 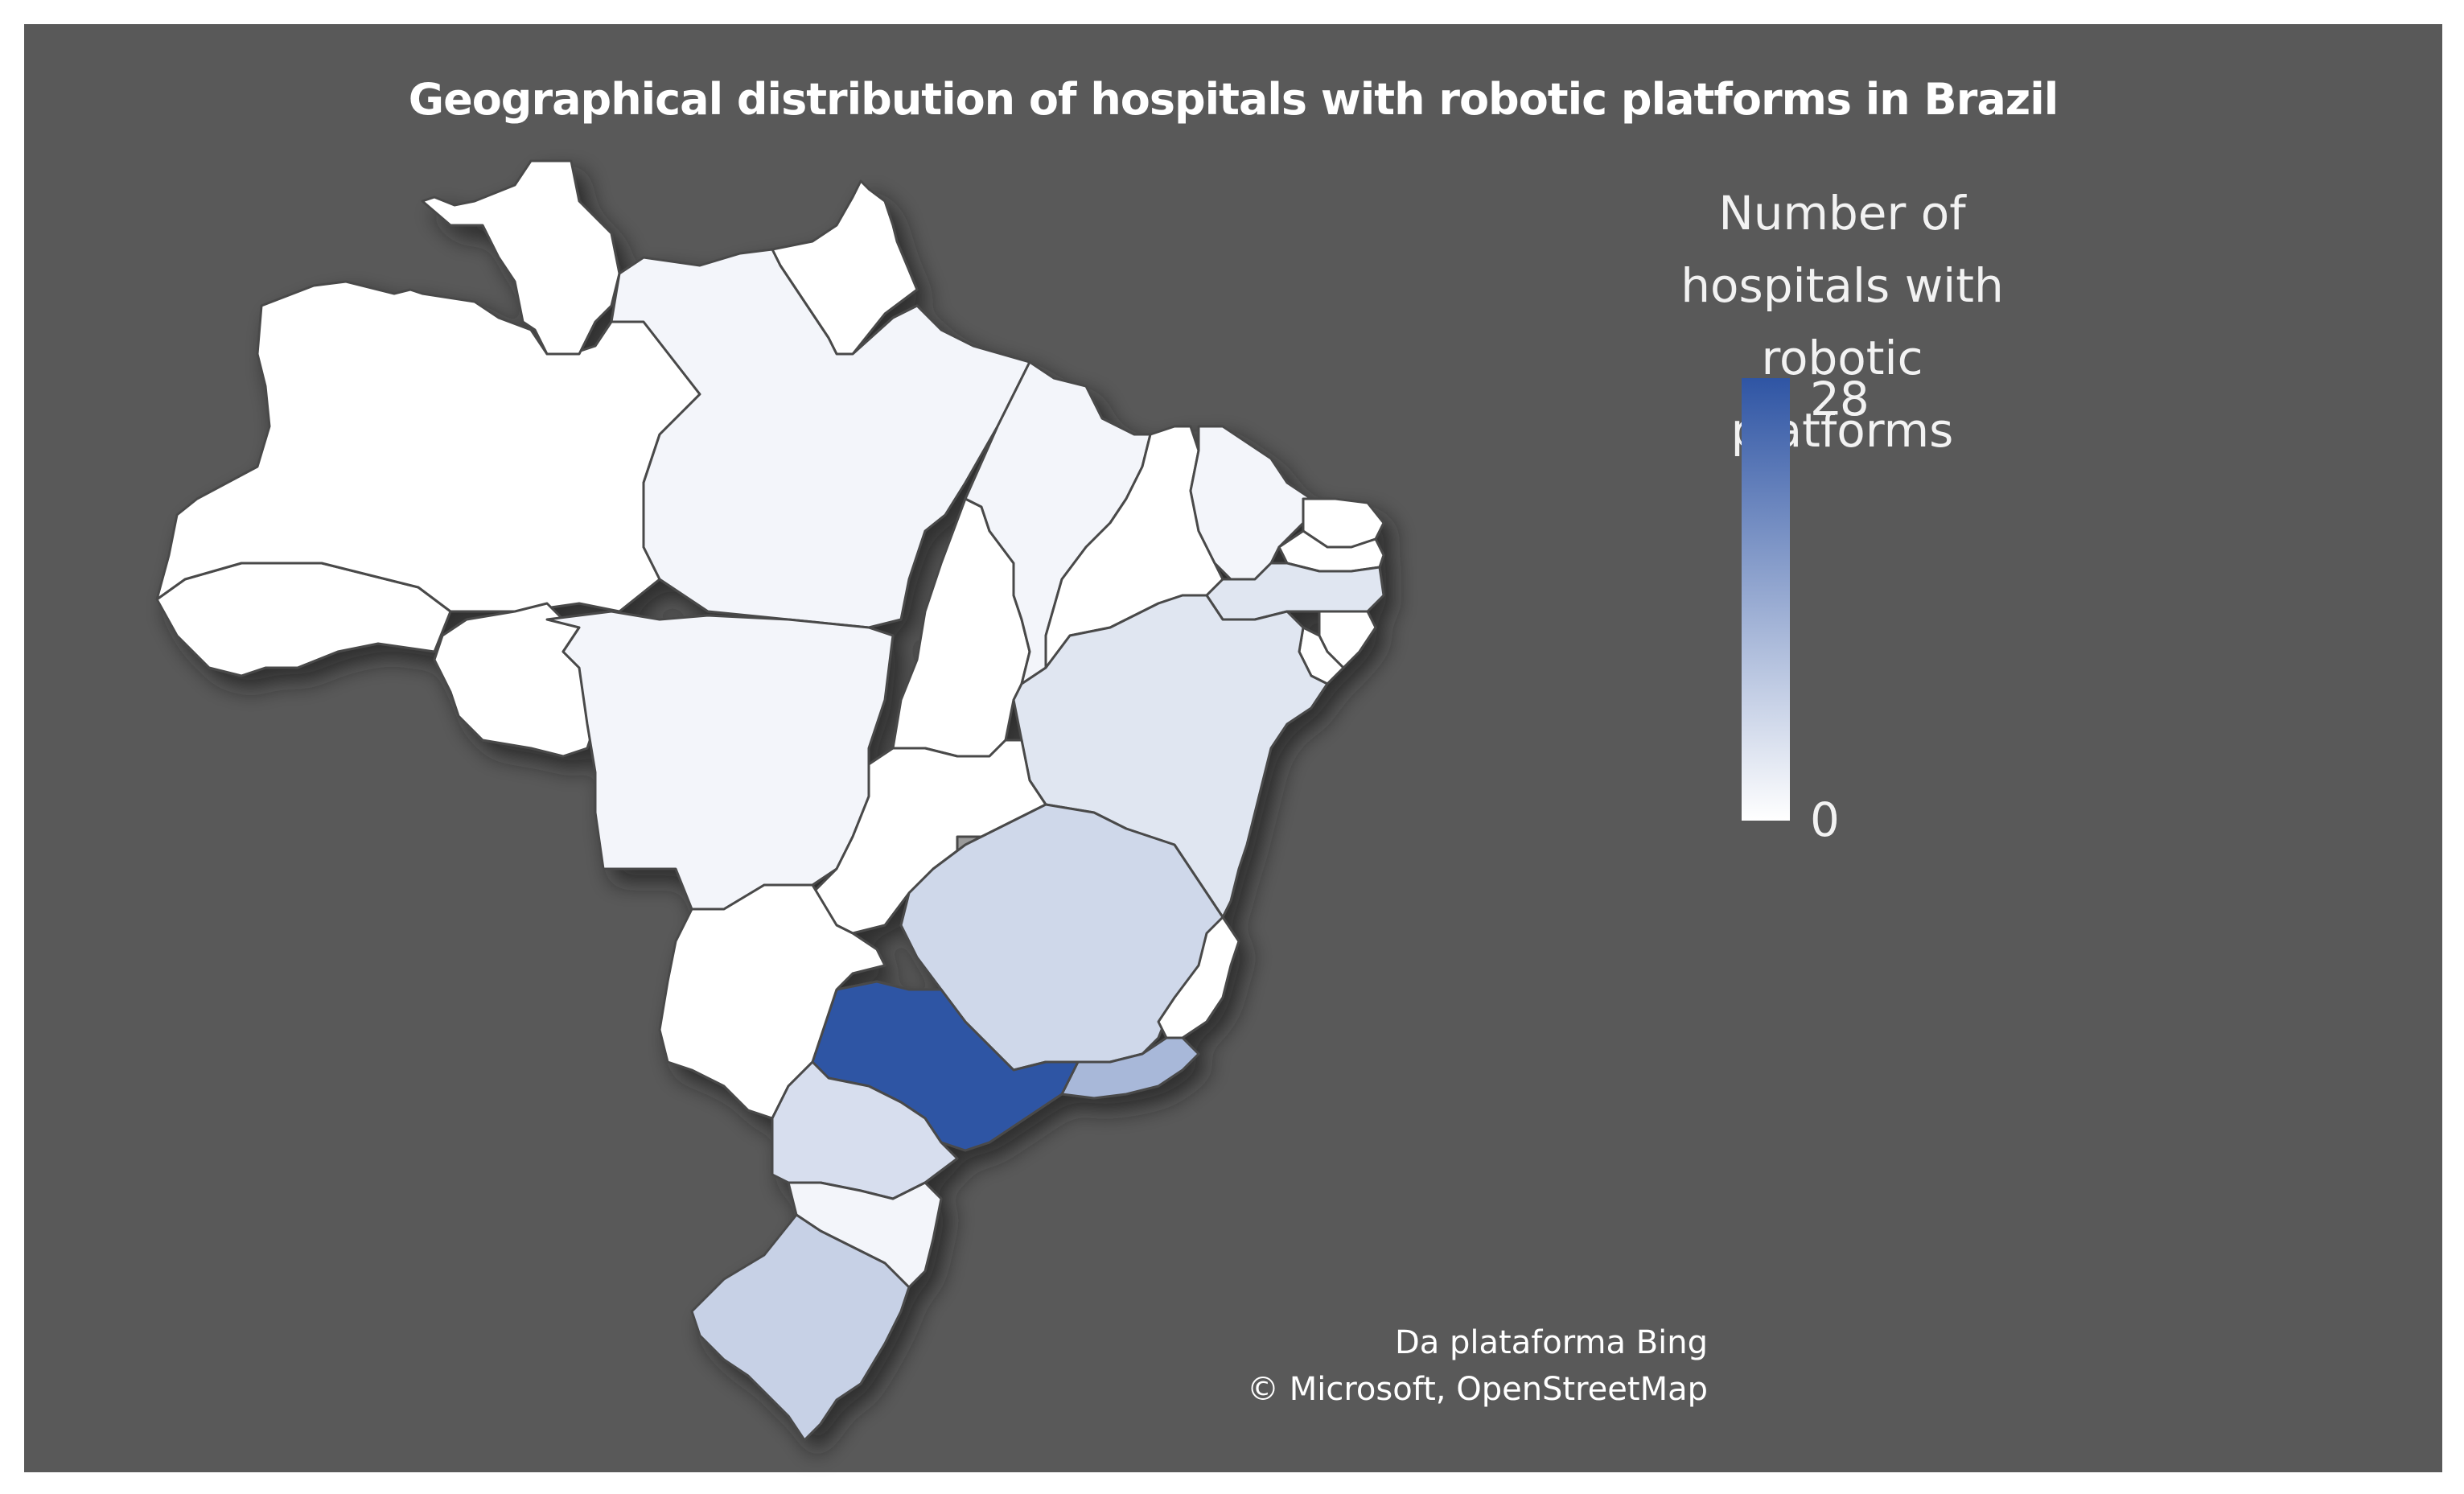 I want to click on legend-max-label: 28, so click(x=1840, y=399).